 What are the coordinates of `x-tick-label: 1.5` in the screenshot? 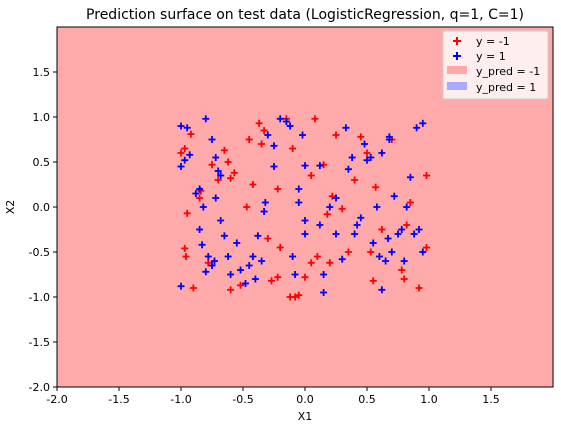 It's located at (491, 399).